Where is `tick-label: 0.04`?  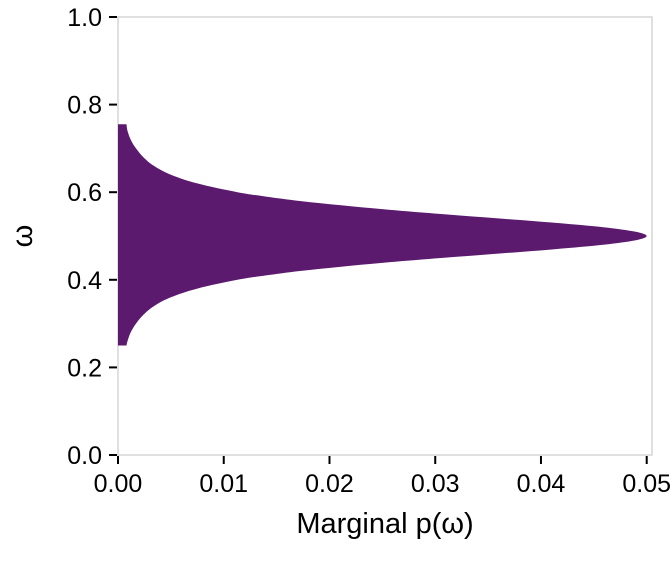 tick-label: 0.04 is located at coordinates (541, 484).